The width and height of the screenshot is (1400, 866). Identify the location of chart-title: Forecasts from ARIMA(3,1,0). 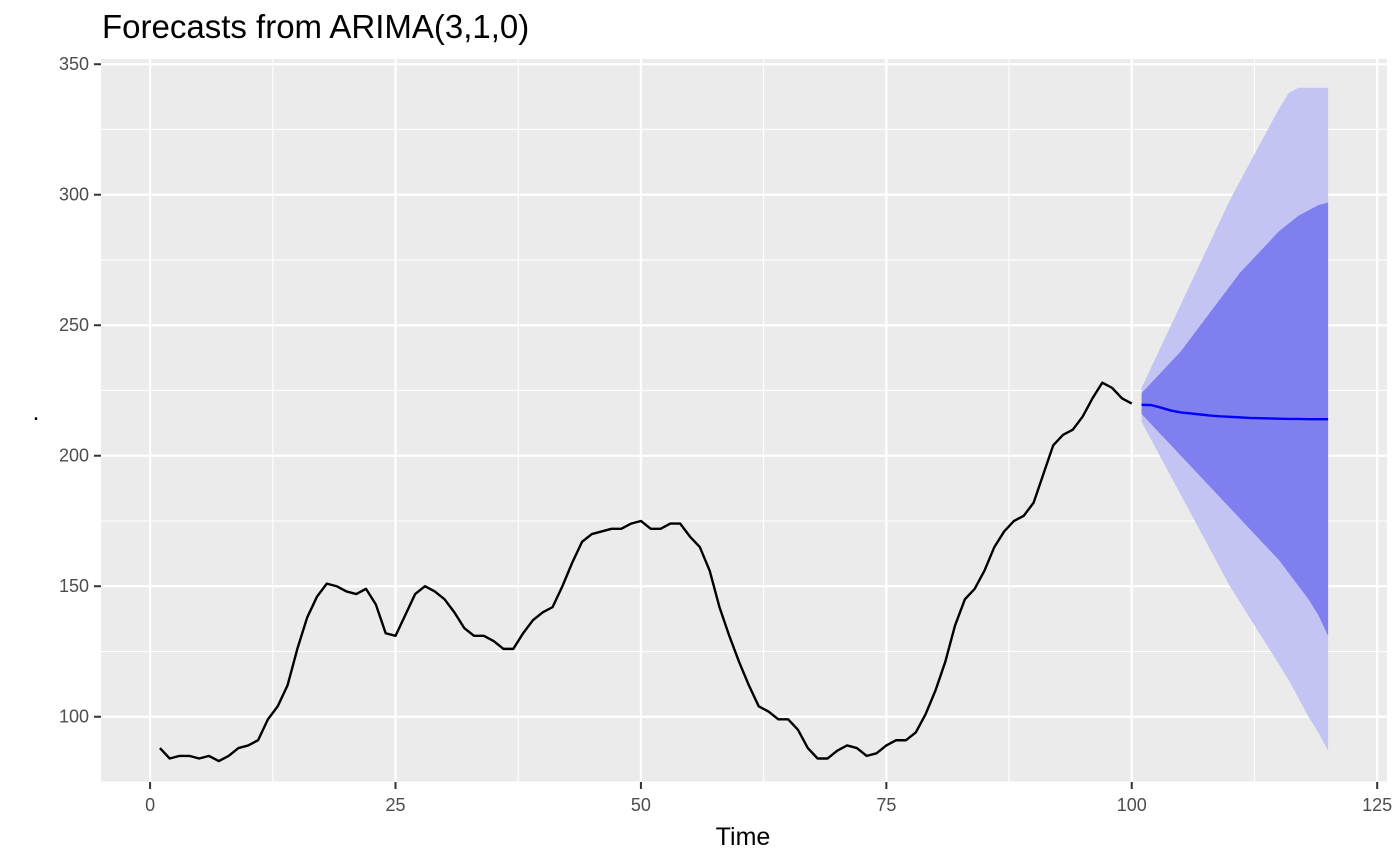
(316, 26).